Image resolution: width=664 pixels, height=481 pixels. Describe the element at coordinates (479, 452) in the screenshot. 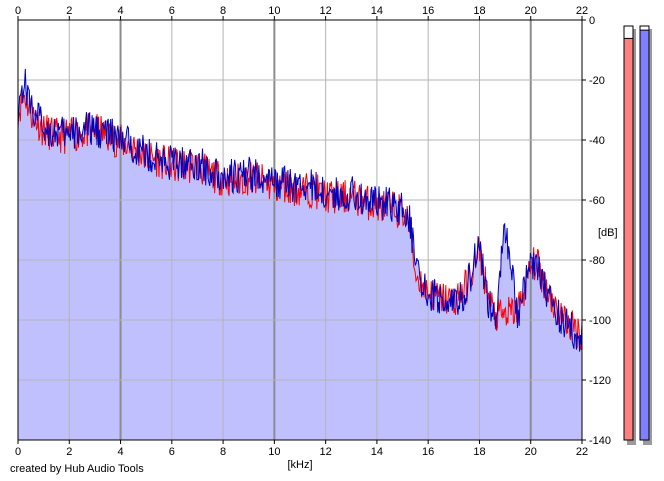

I see `x-tick-label-bottom: 18` at that location.